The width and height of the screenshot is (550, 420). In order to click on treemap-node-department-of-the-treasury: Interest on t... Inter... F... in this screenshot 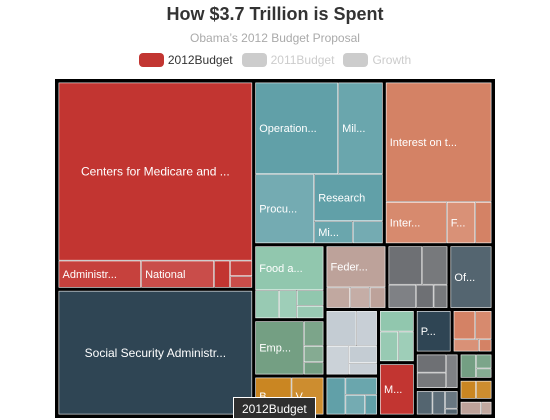, I will do `click(438, 163)`.